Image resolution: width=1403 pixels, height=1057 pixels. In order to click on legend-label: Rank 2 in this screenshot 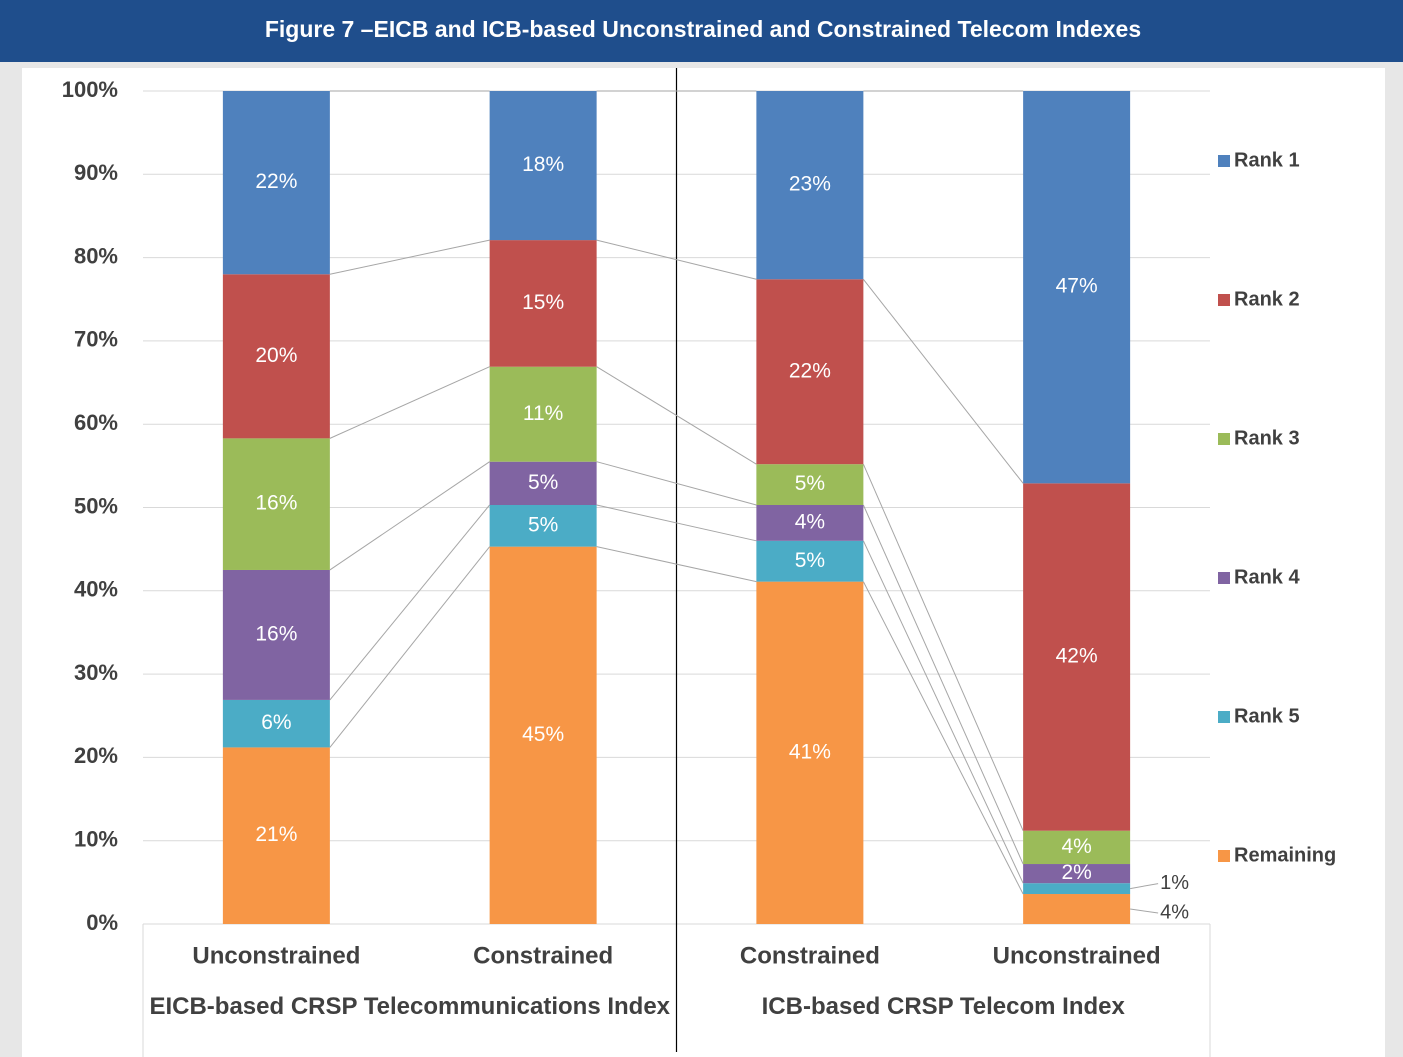, I will do `click(1267, 299)`.